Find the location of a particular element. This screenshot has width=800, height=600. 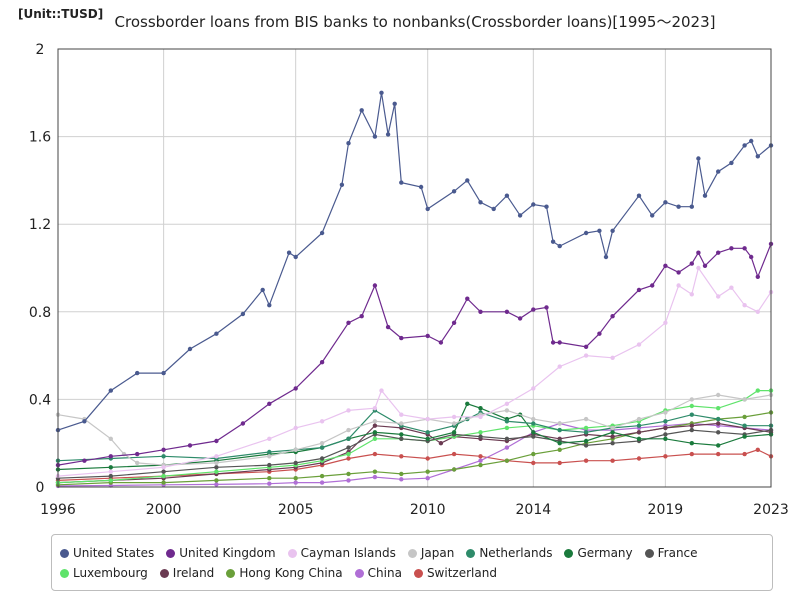

y-tick-label: 0.4 is located at coordinates (40, 400).